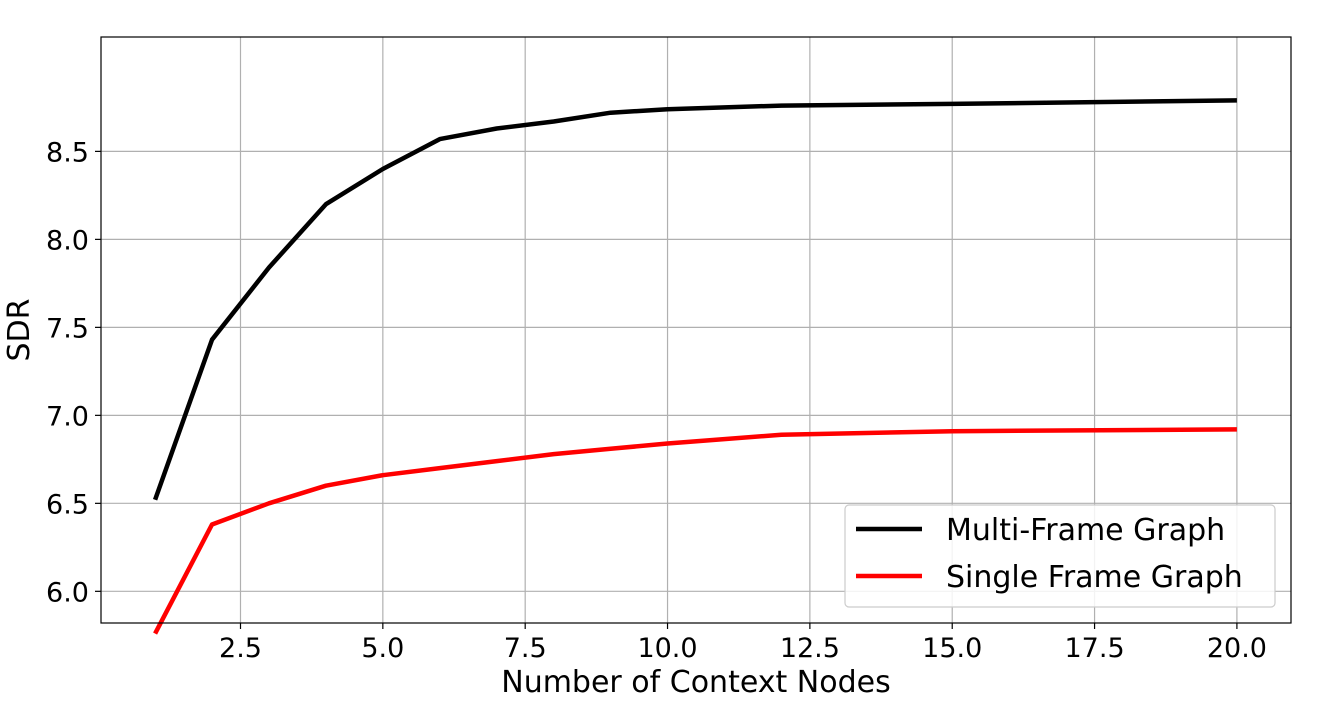 The height and width of the screenshot is (707, 1320). I want to click on x-tick-label: 12.5, so click(810, 648).